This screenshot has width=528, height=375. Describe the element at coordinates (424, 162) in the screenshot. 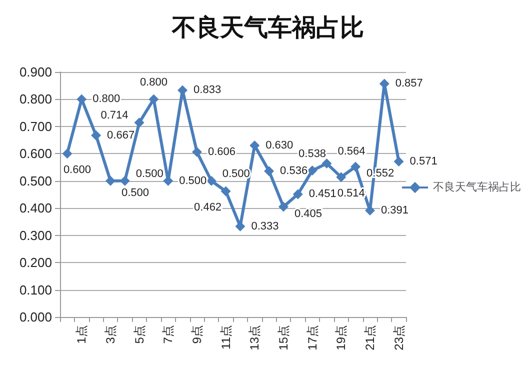

I see `data-label: 0.571` at that location.